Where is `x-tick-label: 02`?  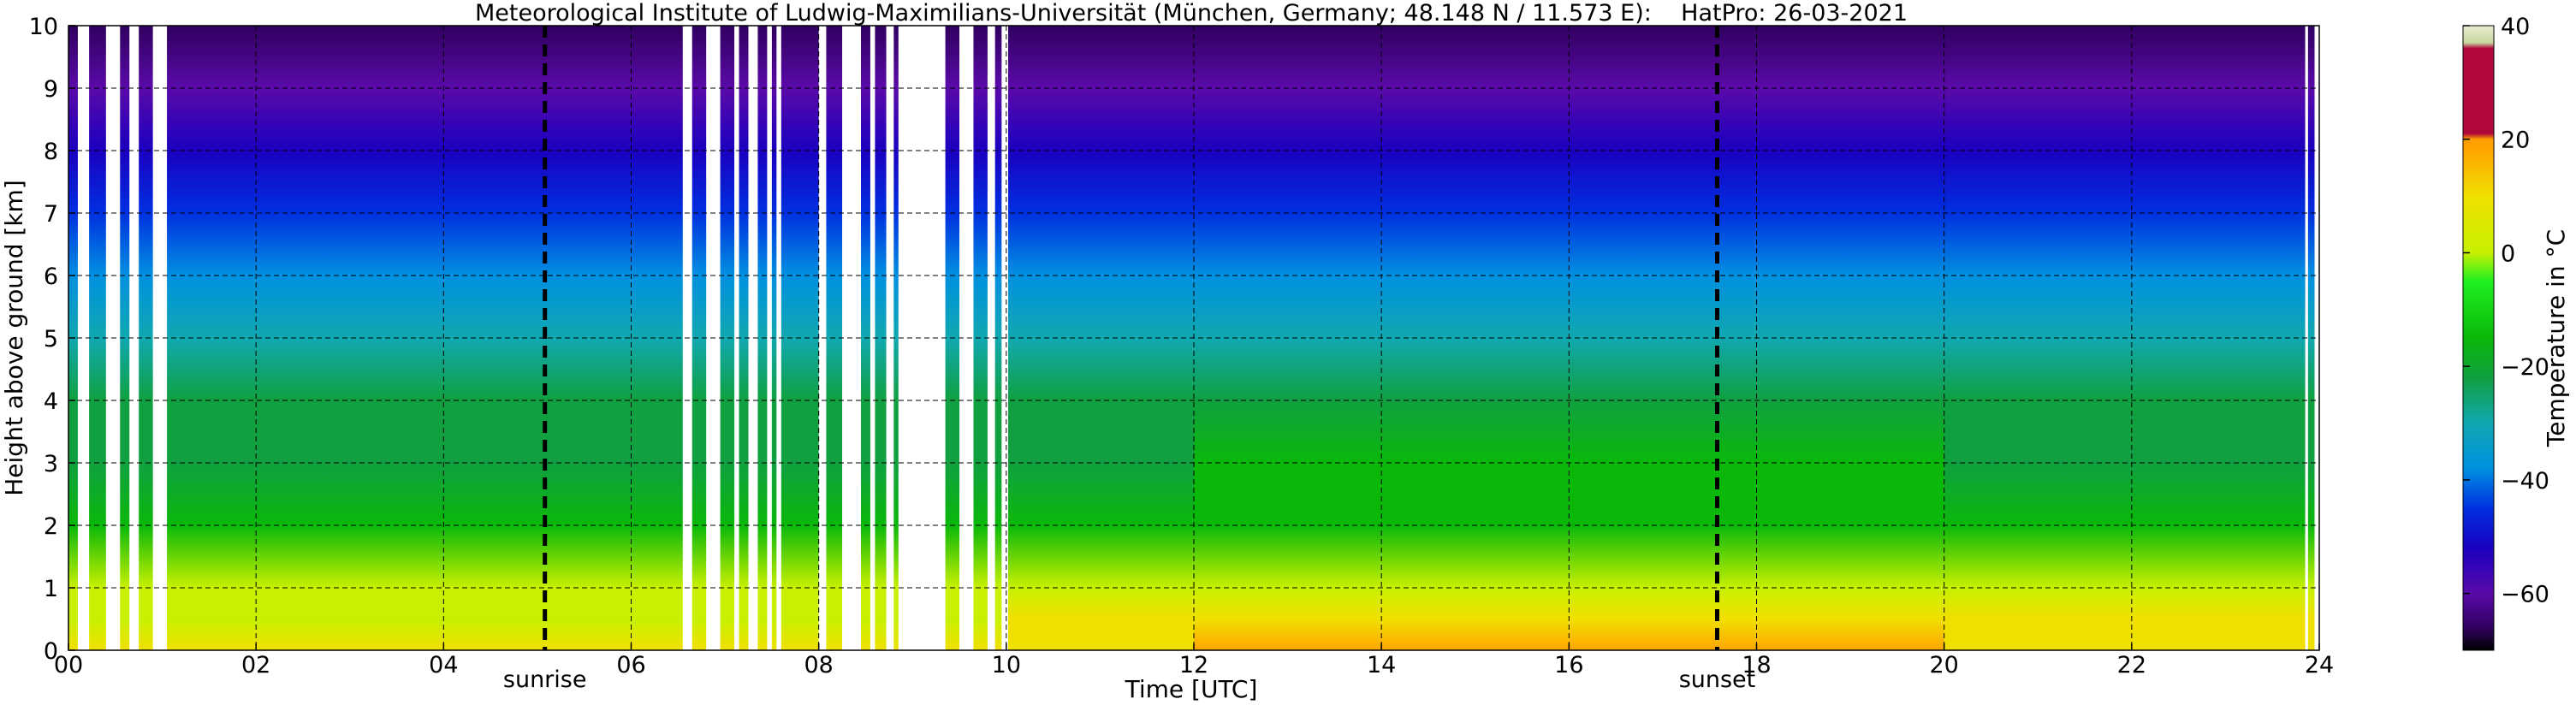
x-tick-label: 02 is located at coordinates (255, 665).